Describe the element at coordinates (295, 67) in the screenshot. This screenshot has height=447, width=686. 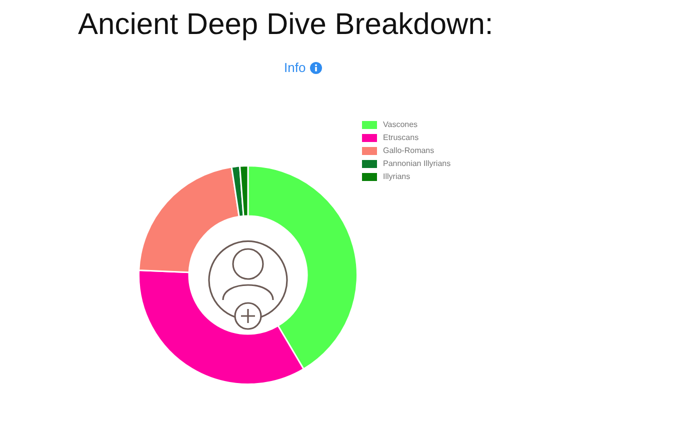
I see `chart-subtitle: Info` at that location.